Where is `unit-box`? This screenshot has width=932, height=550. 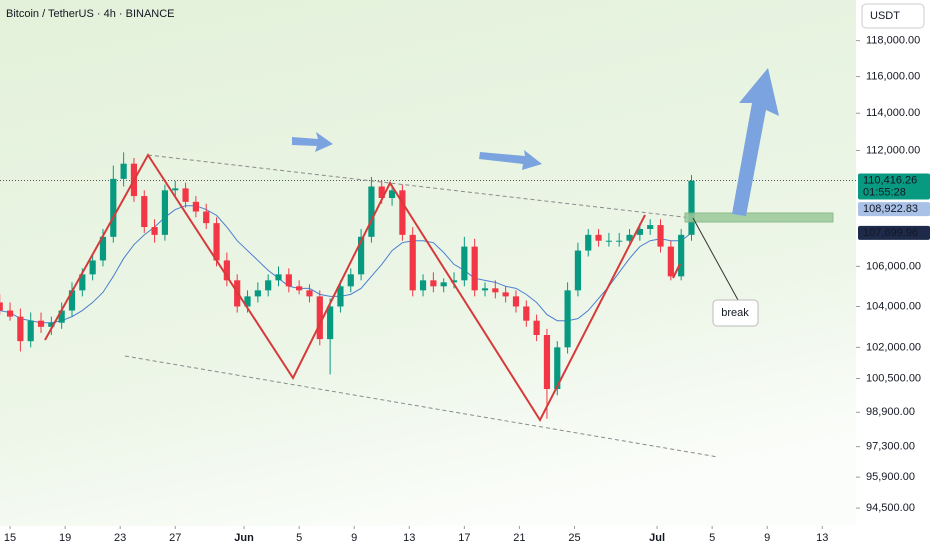 unit-box is located at coordinates (893, 16).